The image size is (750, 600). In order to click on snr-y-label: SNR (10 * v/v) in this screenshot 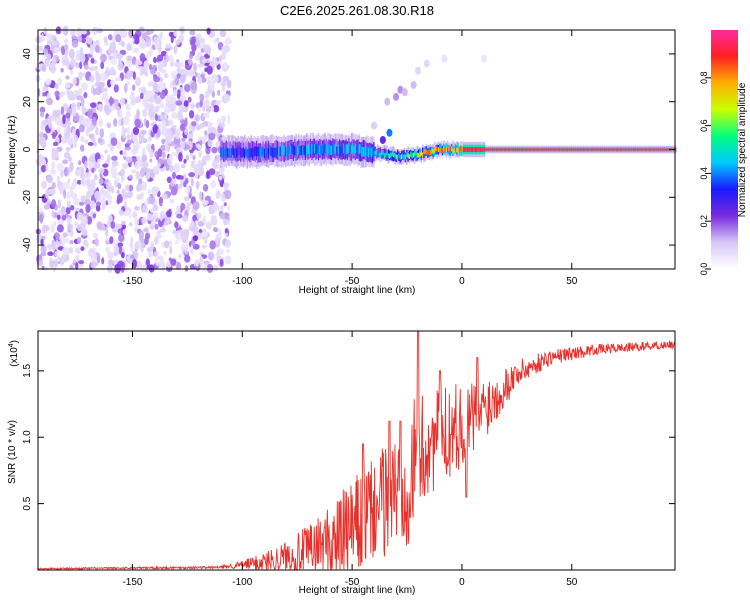, I will do `click(12, 452)`.